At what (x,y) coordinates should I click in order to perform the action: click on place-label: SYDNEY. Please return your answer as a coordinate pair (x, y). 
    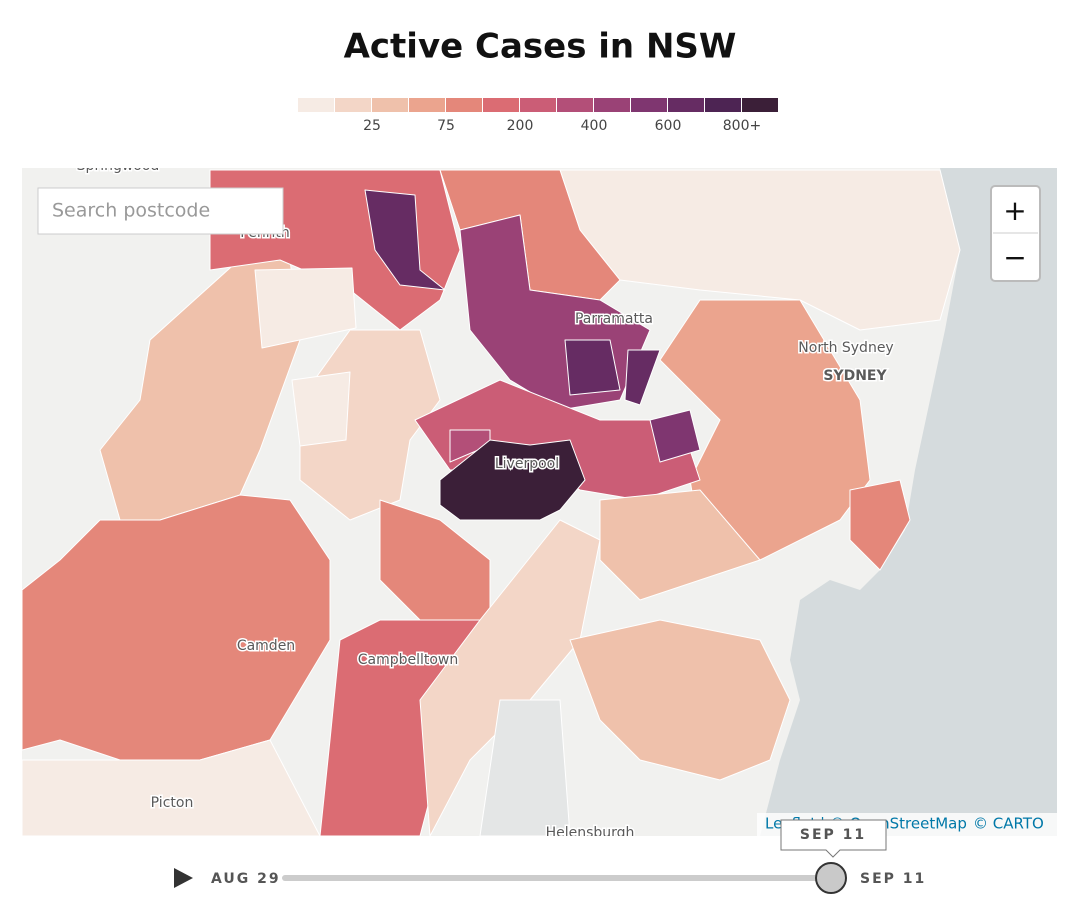
    Looking at the image, I should click on (855, 376).